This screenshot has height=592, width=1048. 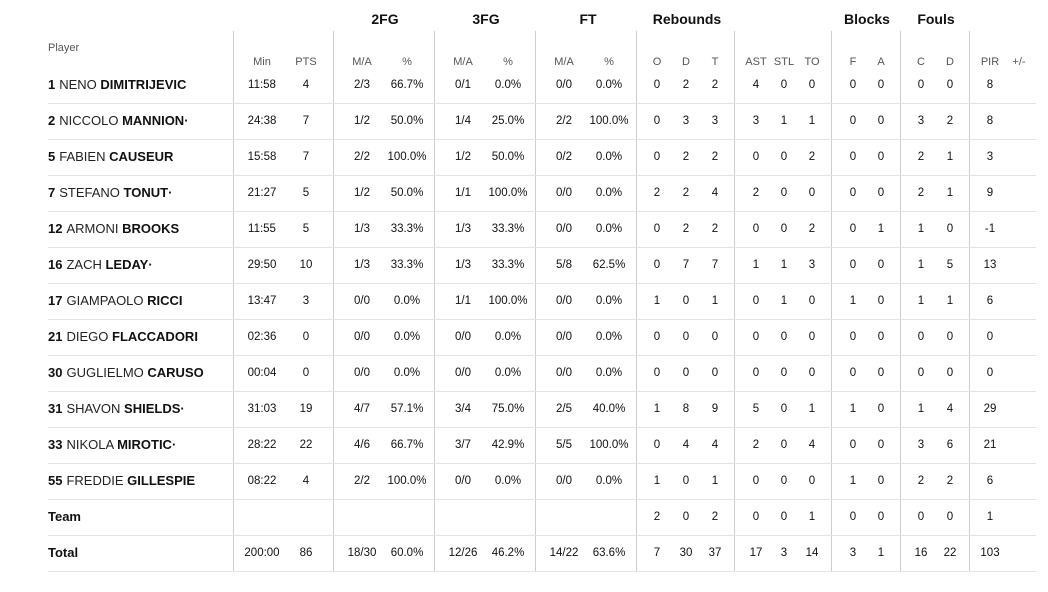 What do you see at coordinates (463, 409) in the screenshot?
I see `stat-3fg-ma: 3/4` at bounding box center [463, 409].